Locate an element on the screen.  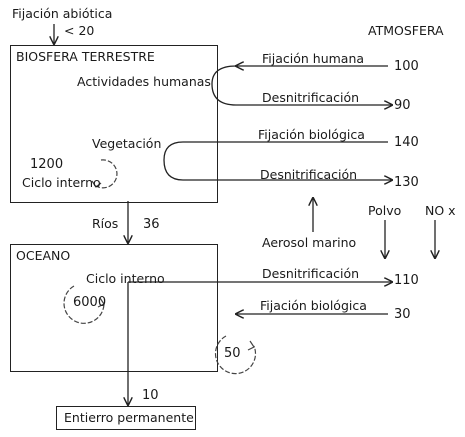
land-denitrification-value-1: 90 is located at coordinates (402, 105).